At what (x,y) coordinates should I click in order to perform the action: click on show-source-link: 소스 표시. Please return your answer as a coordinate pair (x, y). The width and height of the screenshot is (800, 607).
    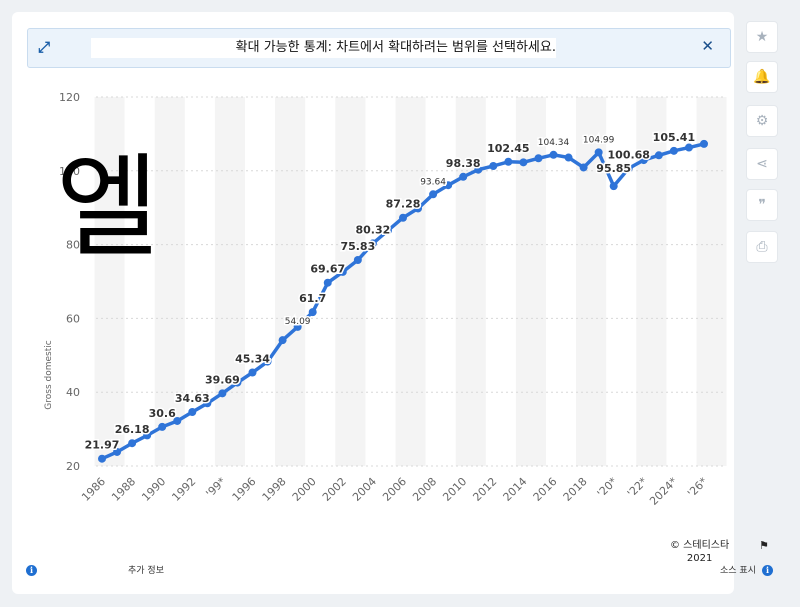
    Looking at the image, I should click on (738, 571).